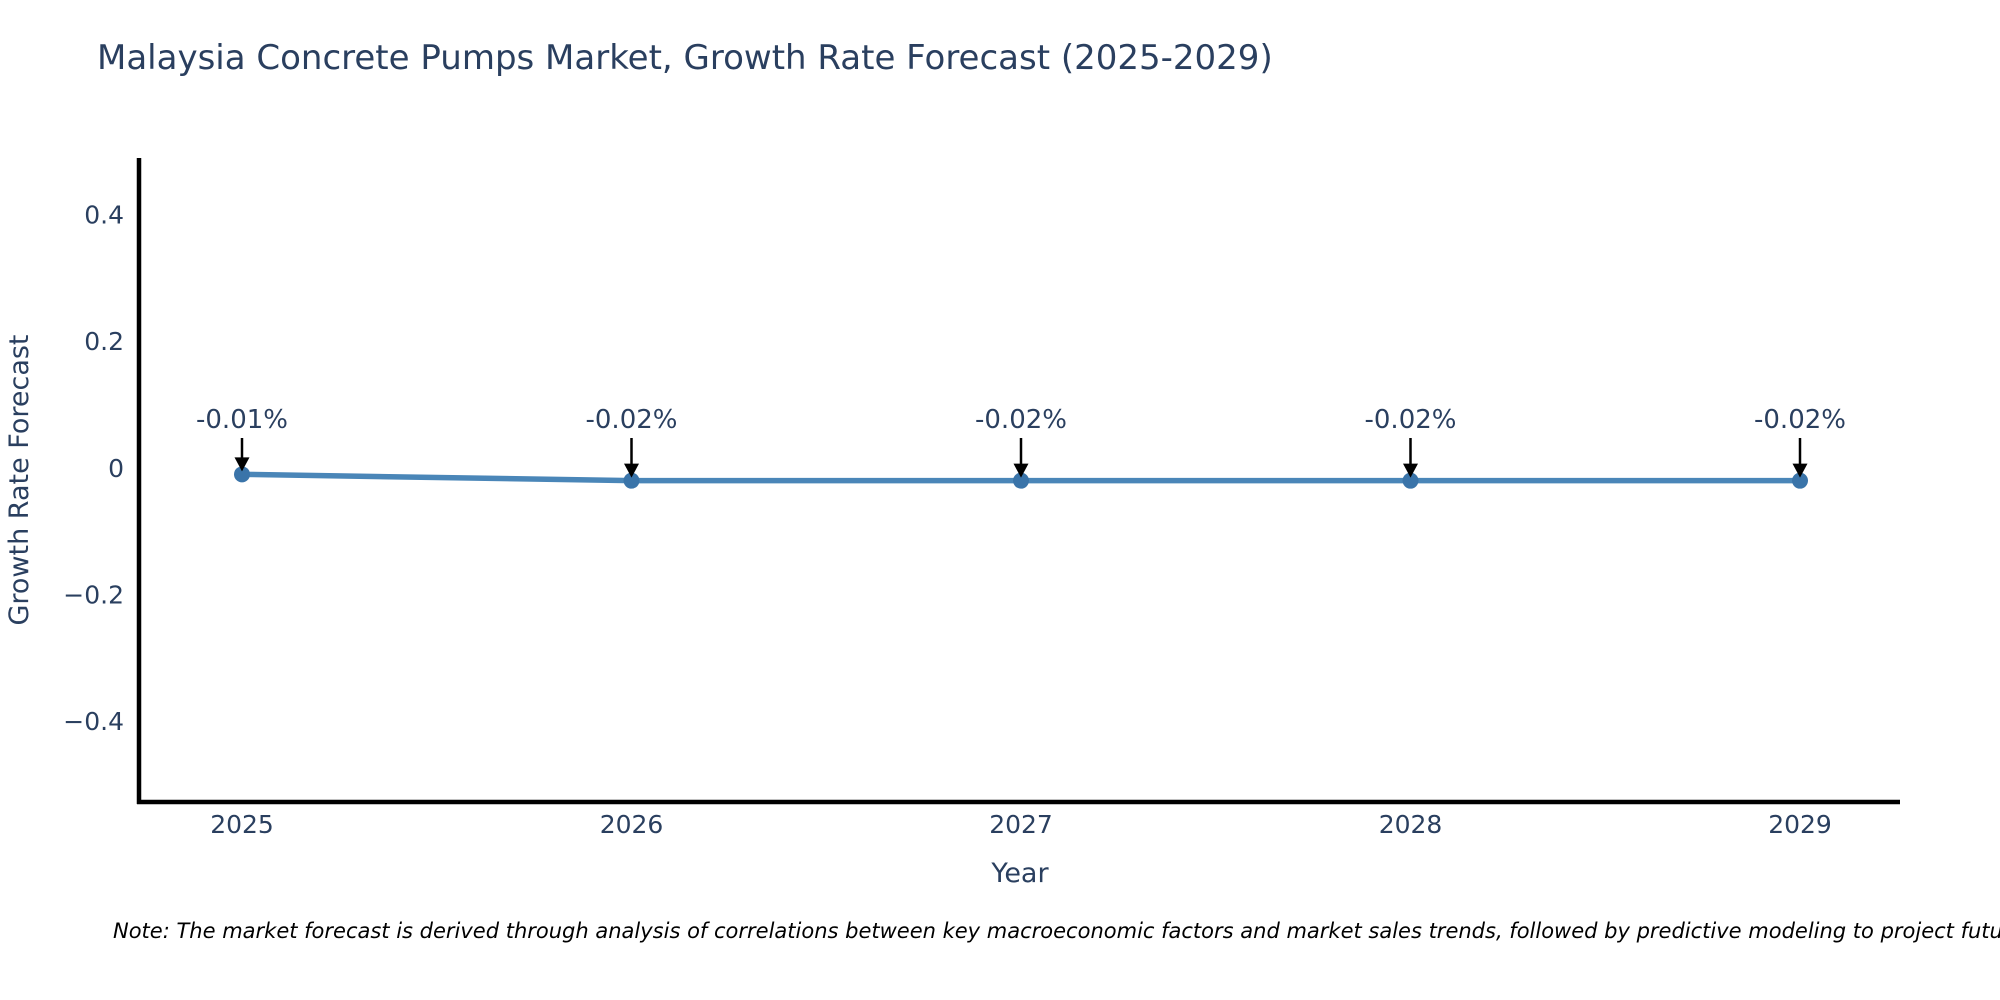 The height and width of the screenshot is (1000, 2000). What do you see at coordinates (104, 341) in the screenshot?
I see `y-tick-label: 0.2` at bounding box center [104, 341].